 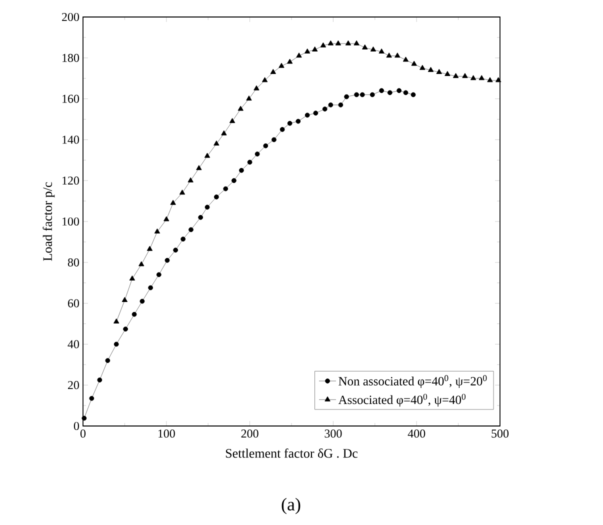 What do you see at coordinates (417, 434) in the screenshot?
I see `x-tick-label: 400` at bounding box center [417, 434].